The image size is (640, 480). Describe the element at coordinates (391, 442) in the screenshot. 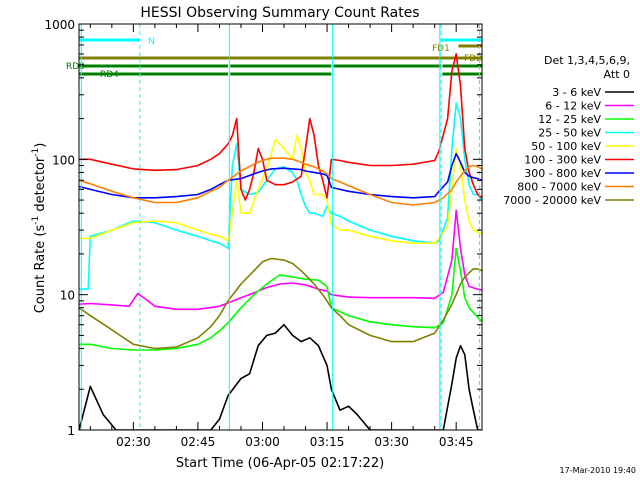

I see `x-tick-label: 03:30` at that location.